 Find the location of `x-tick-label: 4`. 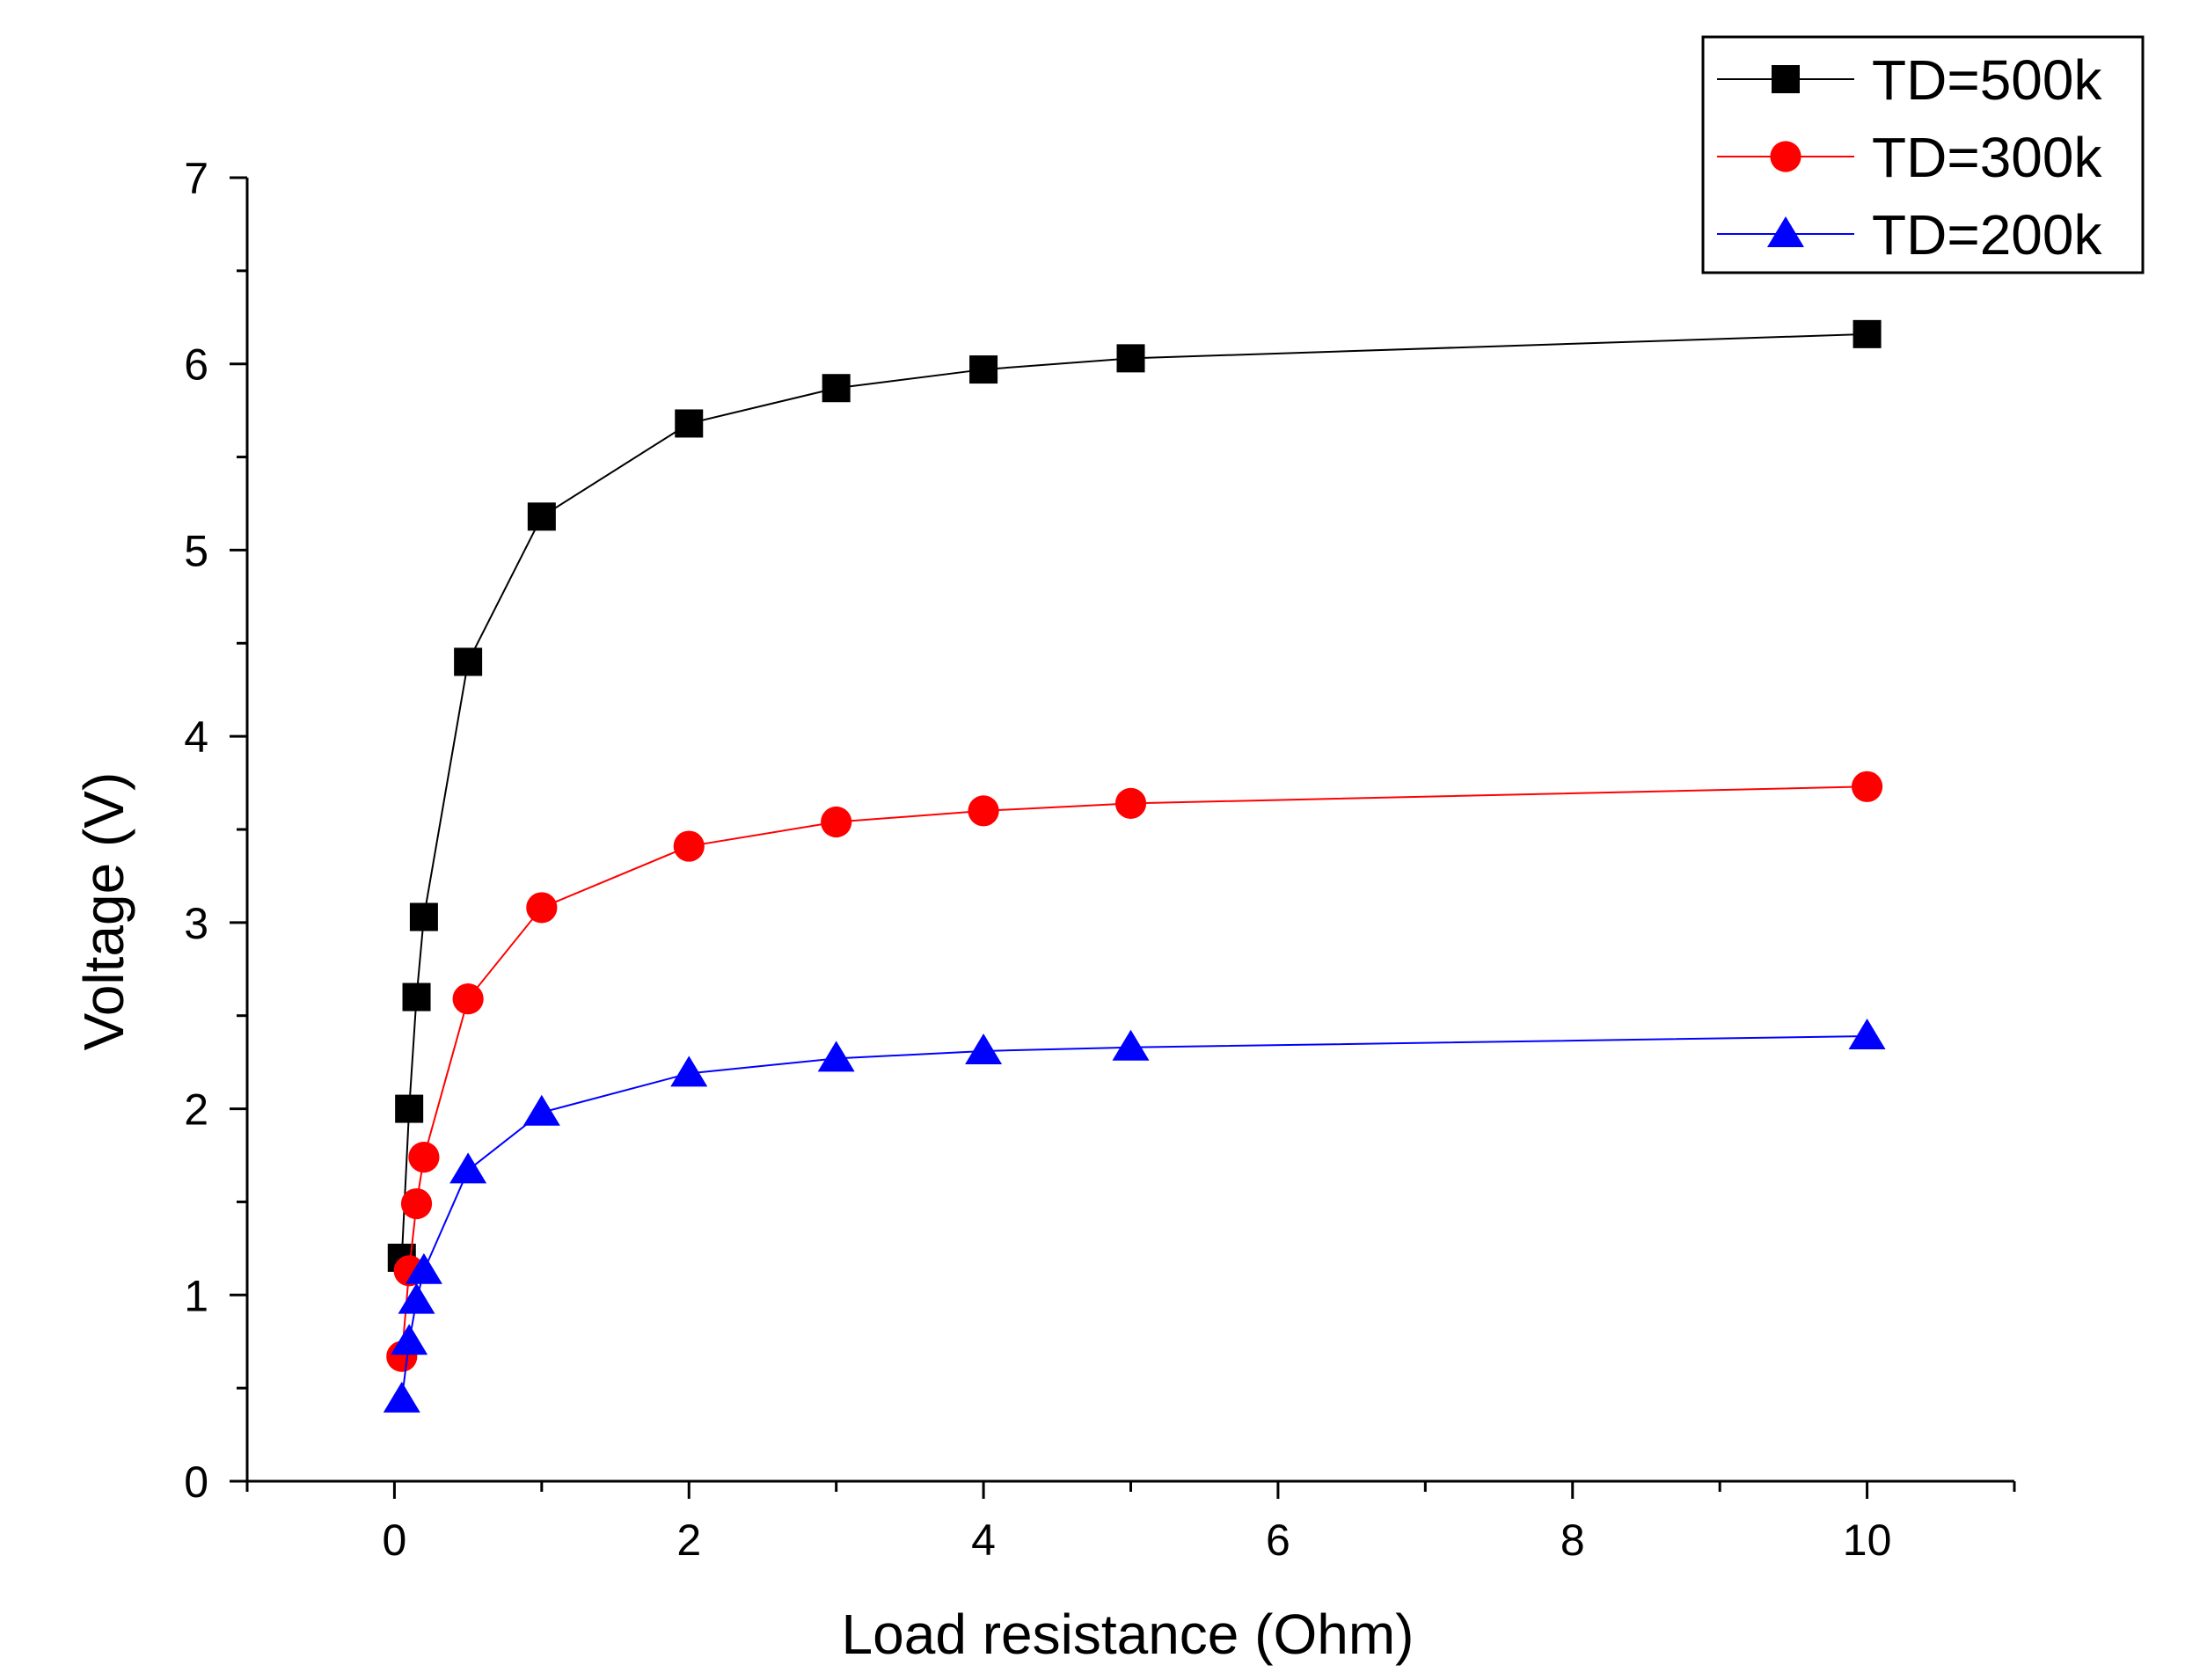

x-tick-label: 4 is located at coordinates (983, 1540).